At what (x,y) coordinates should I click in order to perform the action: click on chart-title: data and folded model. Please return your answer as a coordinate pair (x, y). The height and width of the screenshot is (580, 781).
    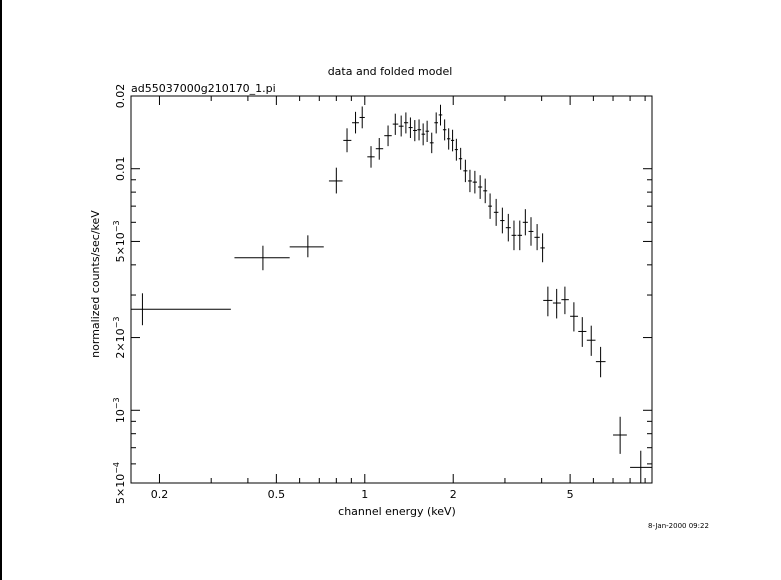
    Looking at the image, I should click on (390, 71).